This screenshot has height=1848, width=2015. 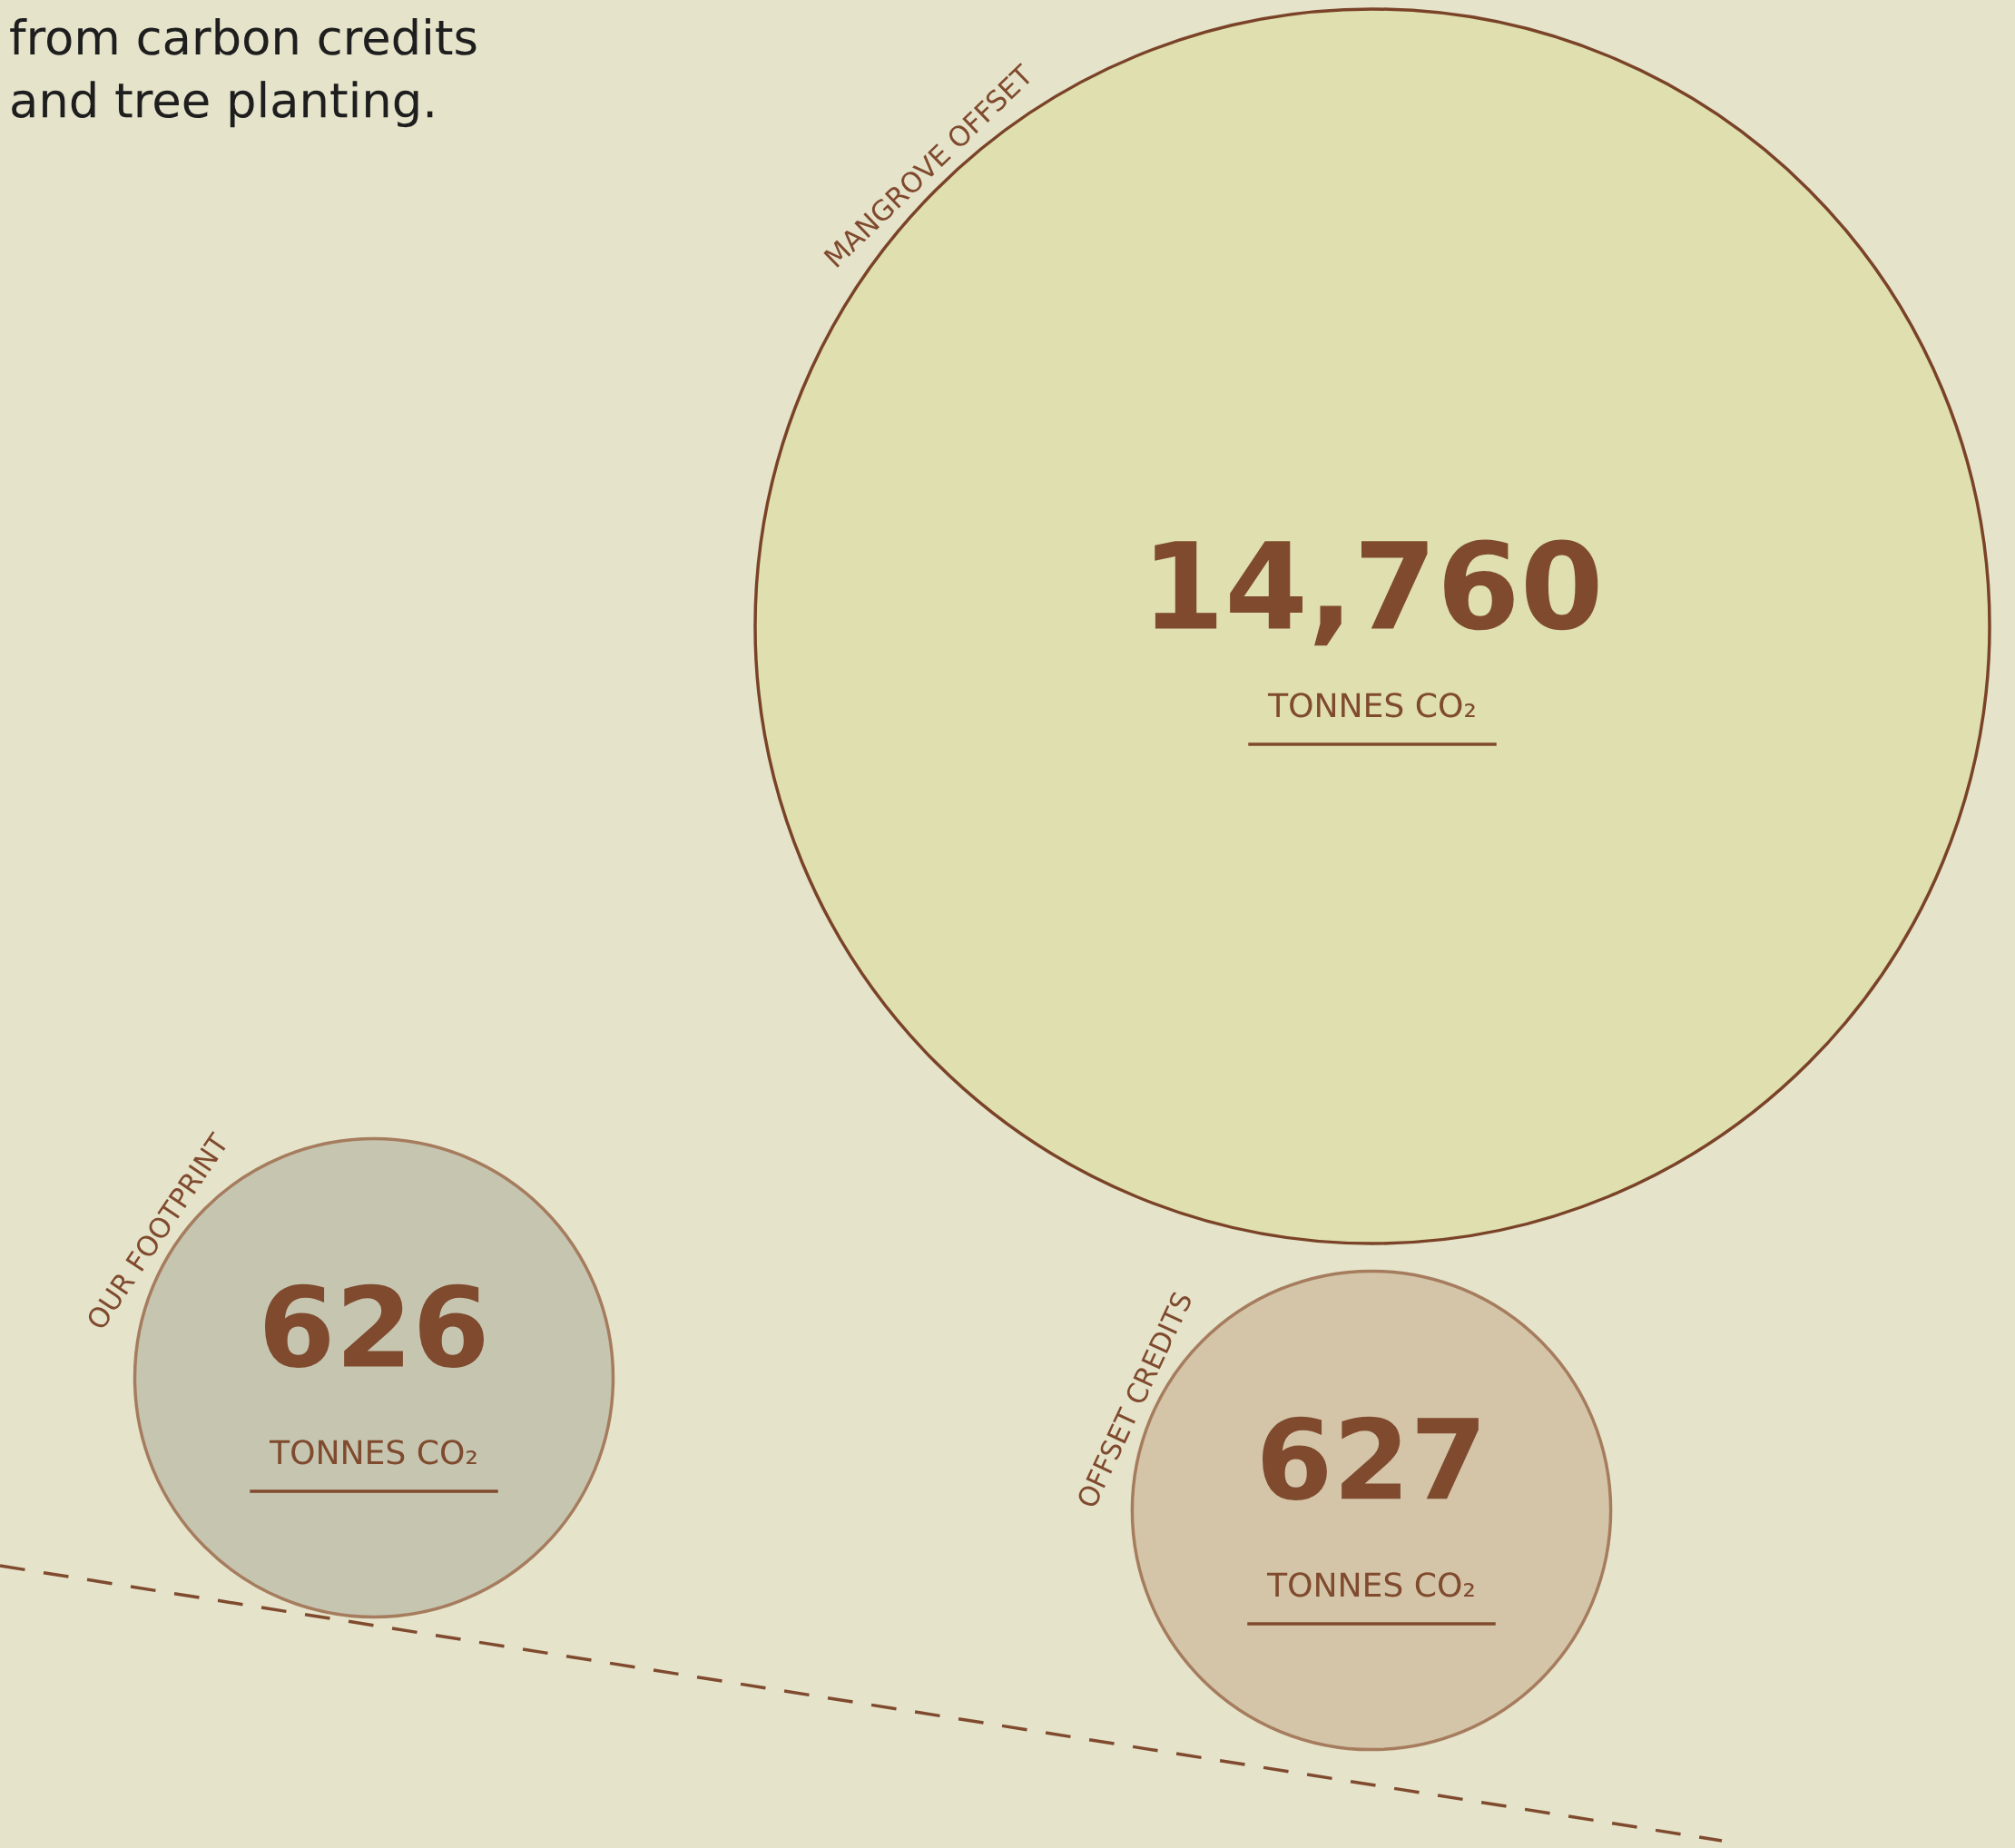 I want to click on data-label: 14,760, so click(x=1376, y=592).